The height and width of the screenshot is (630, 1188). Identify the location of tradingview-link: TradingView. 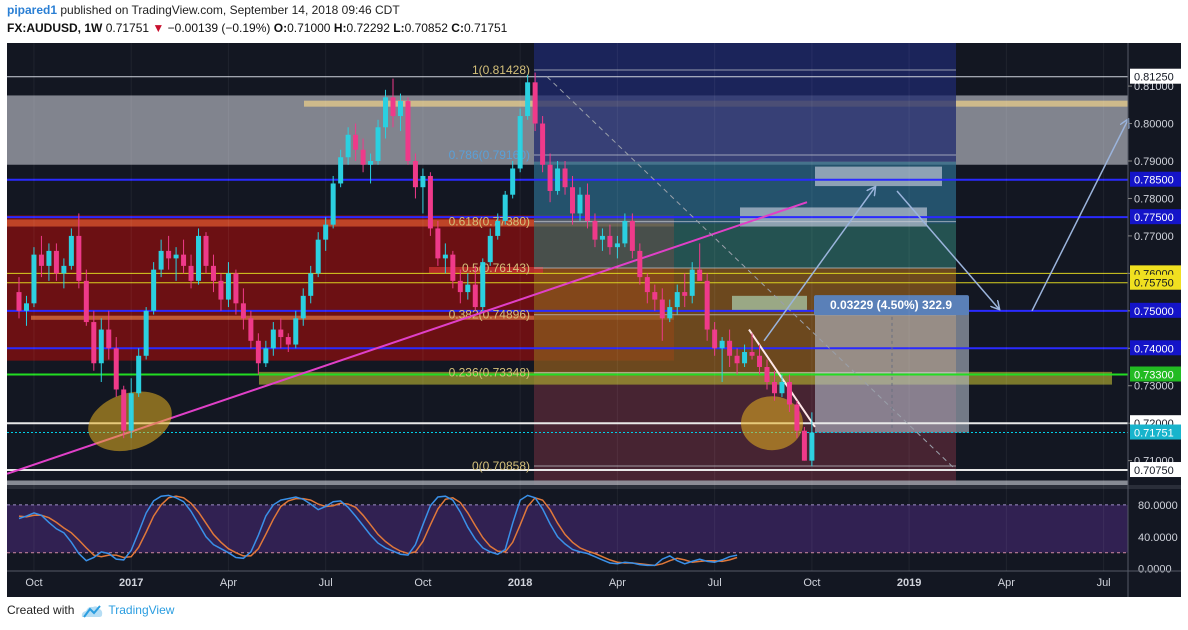
(141, 610).